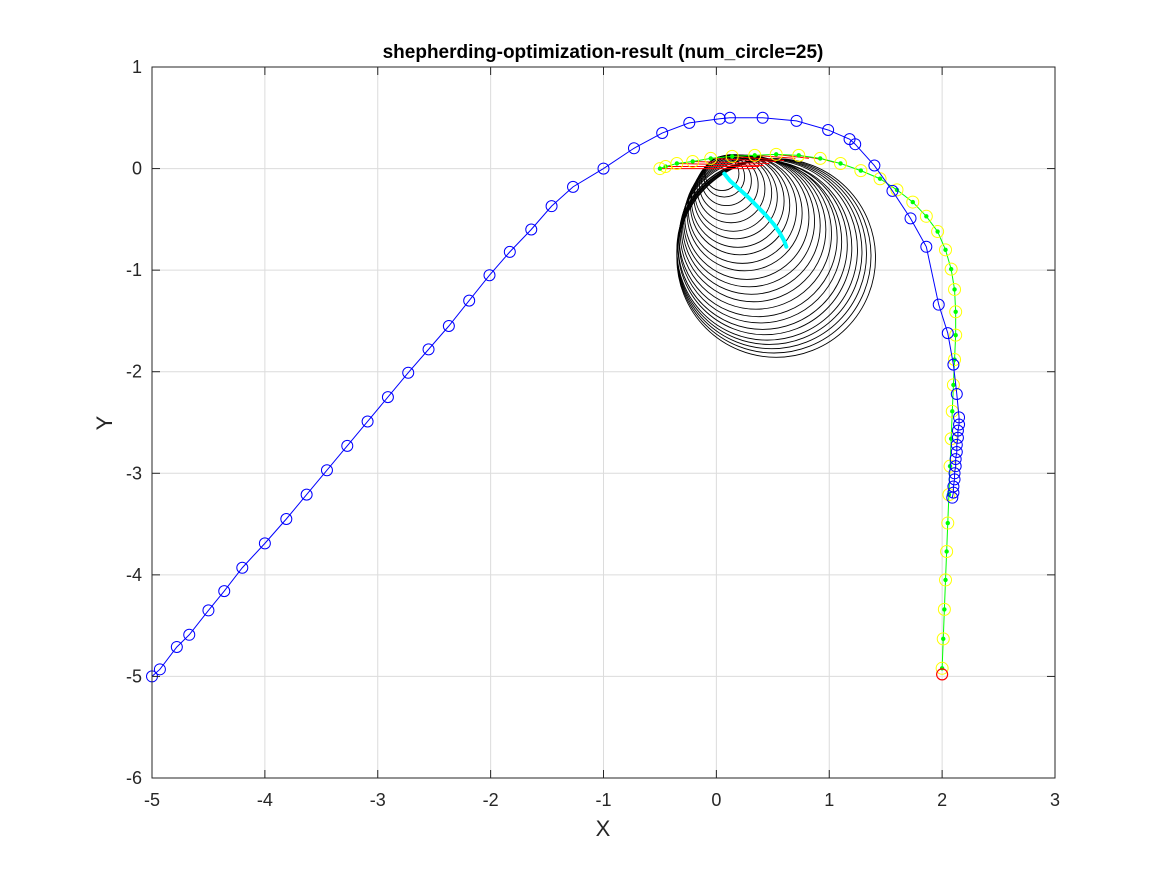 Image resolution: width=1167 pixels, height=875 pixels. I want to click on x-tick-label: -1, so click(603, 800).